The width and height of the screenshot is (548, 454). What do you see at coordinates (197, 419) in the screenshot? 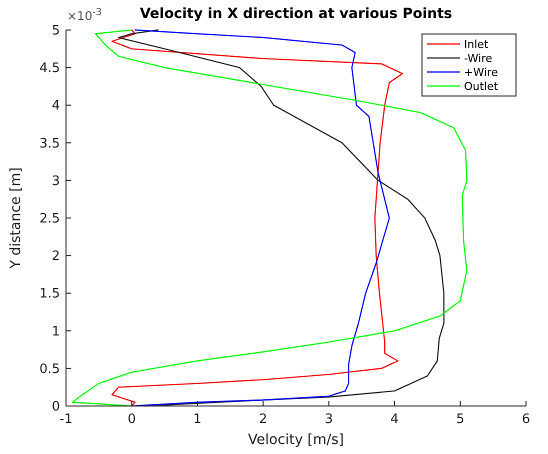
I see `x-tick-label: 1` at bounding box center [197, 419].